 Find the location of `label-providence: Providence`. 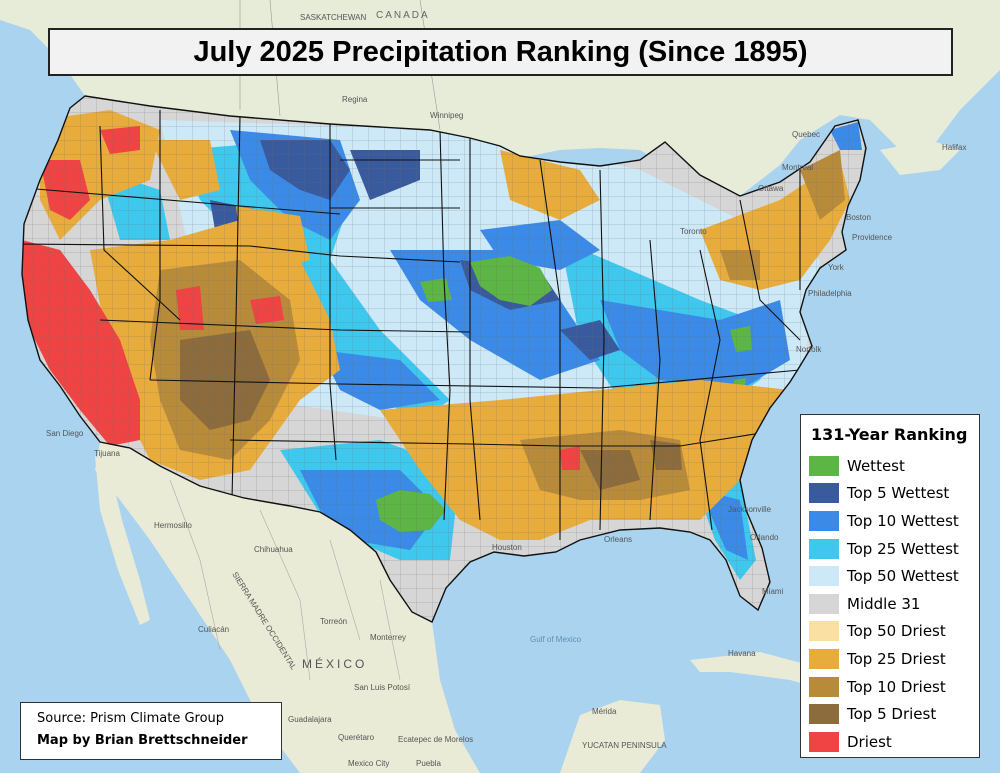

label-providence: Providence is located at coordinates (872, 237).